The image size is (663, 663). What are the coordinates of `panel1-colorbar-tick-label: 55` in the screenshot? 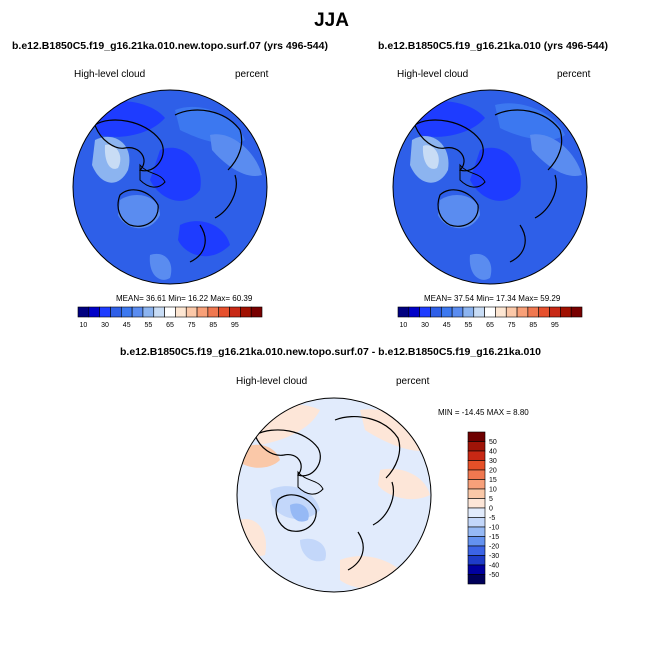 It's located at (148, 325).